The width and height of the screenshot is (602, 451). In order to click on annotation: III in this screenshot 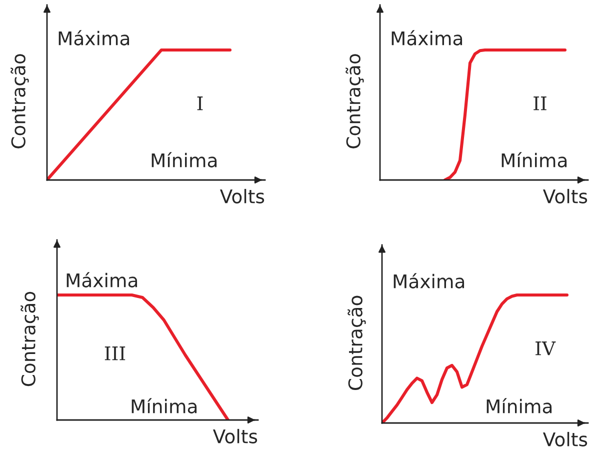, I will do `click(115, 353)`.